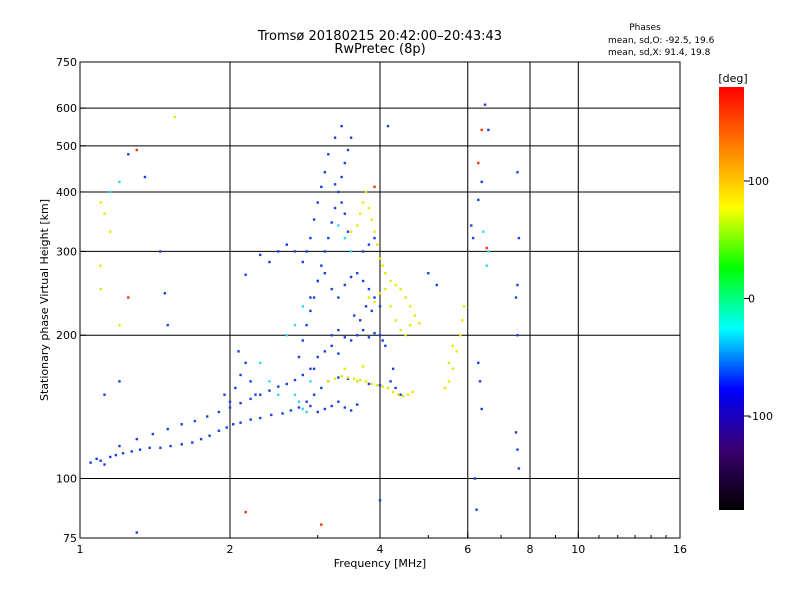  I want to click on y-tick-label: 100, so click(66, 479).